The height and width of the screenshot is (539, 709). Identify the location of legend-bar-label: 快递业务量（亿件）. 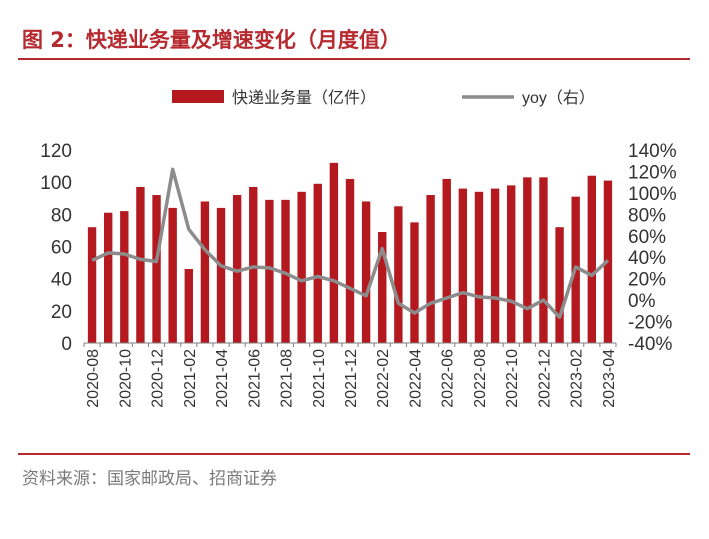
(304, 98).